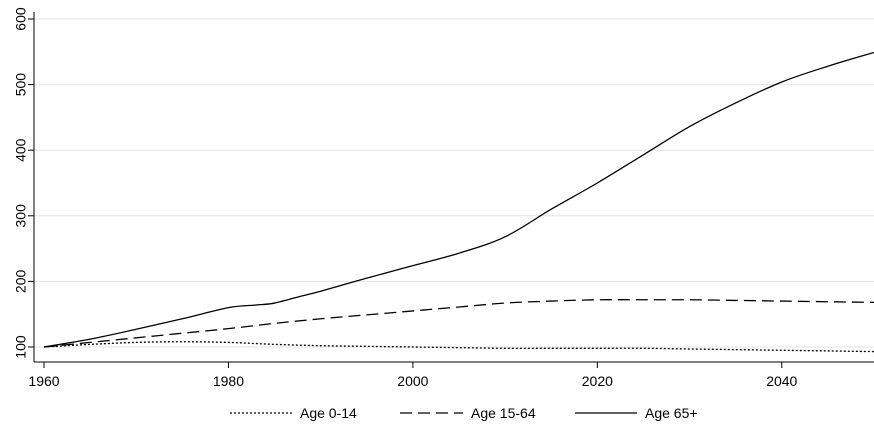  I want to click on legend-label-age-0-14: Age 0-14, so click(328, 413).